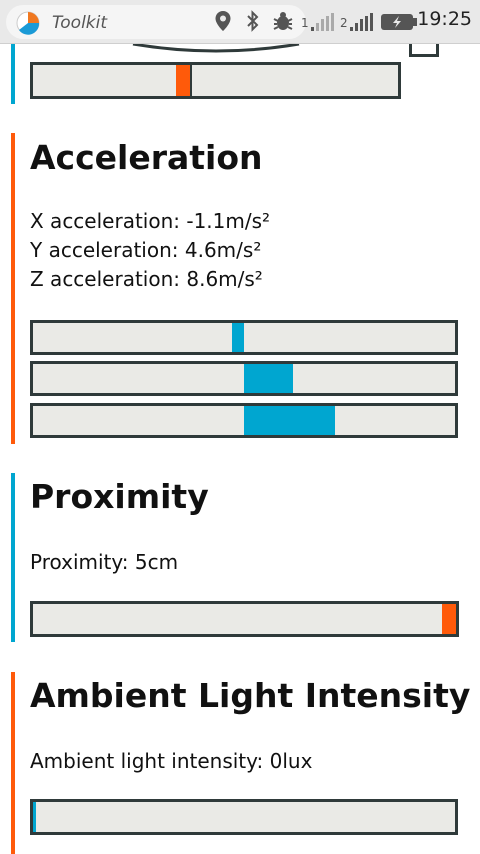 This screenshot has width=480, height=854. Describe the element at coordinates (216, 48) in the screenshot. I see `compass-dial-edge` at that location.